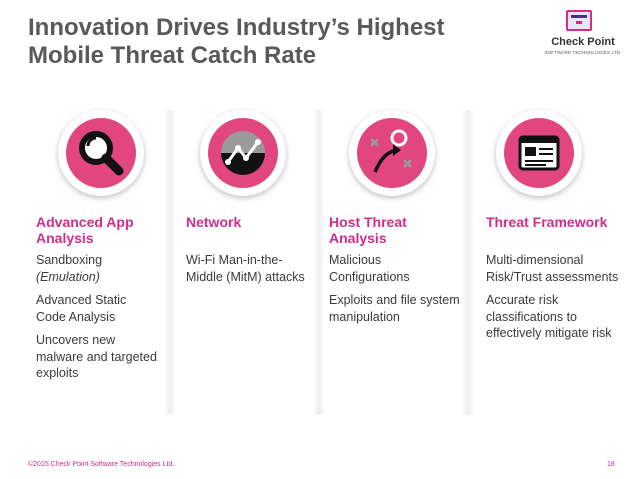 This screenshot has width=638, height=479. I want to click on paragraph: Exploits and file system manipulation, so click(394, 308).